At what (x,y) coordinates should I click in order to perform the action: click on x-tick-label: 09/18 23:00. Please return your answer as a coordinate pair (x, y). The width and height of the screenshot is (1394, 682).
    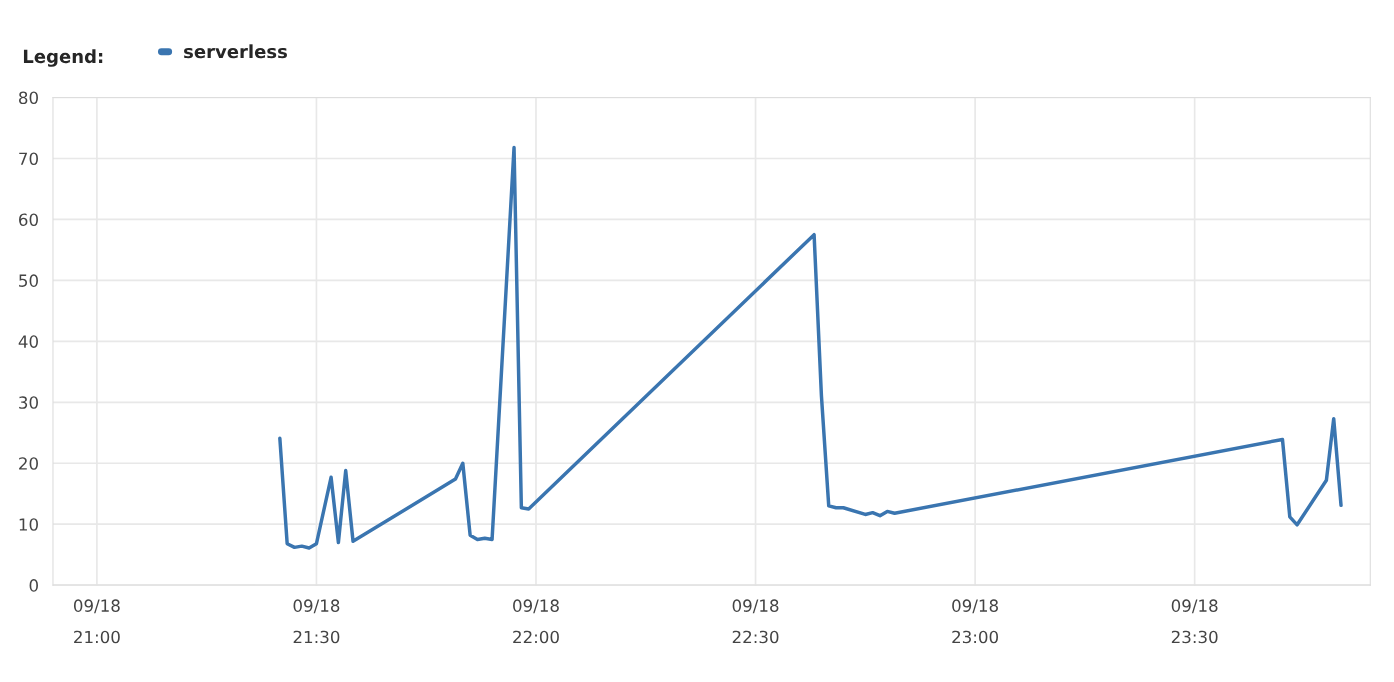
    Looking at the image, I should click on (975, 621).